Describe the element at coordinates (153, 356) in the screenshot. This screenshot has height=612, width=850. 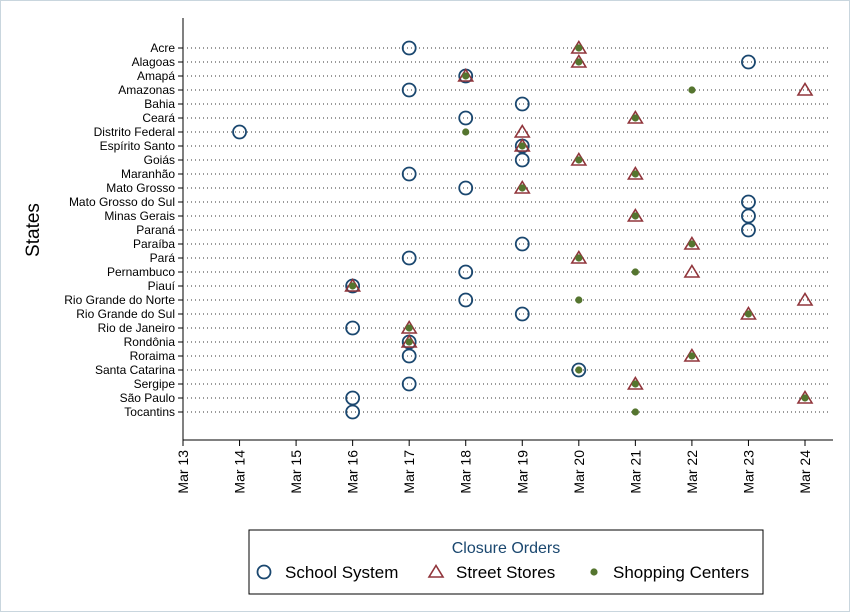
I see `y-tick-label: Roraima` at that location.